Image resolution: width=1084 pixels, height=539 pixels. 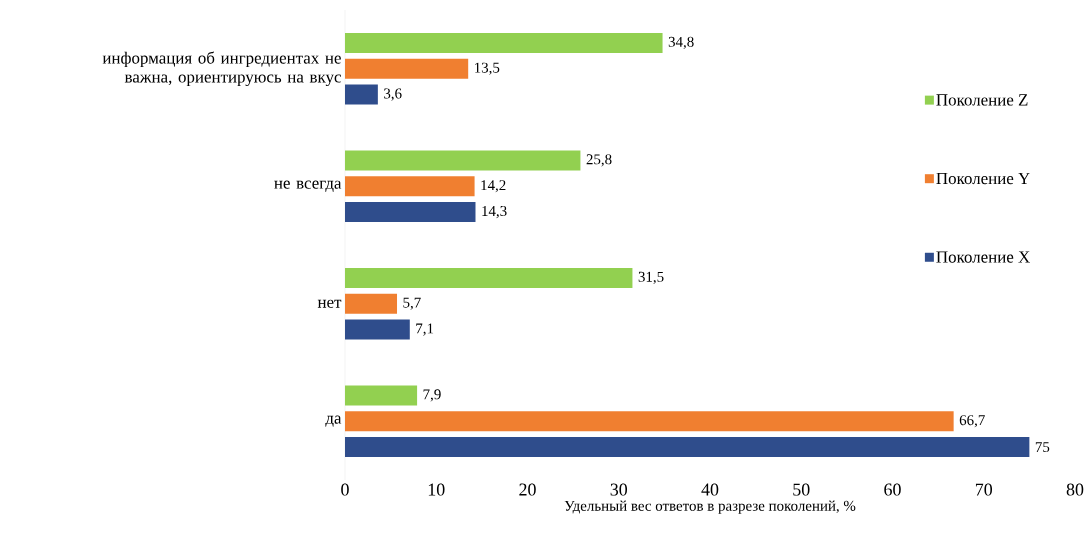 What do you see at coordinates (393, 94) in the screenshot?
I see `data-label: 3,6` at bounding box center [393, 94].